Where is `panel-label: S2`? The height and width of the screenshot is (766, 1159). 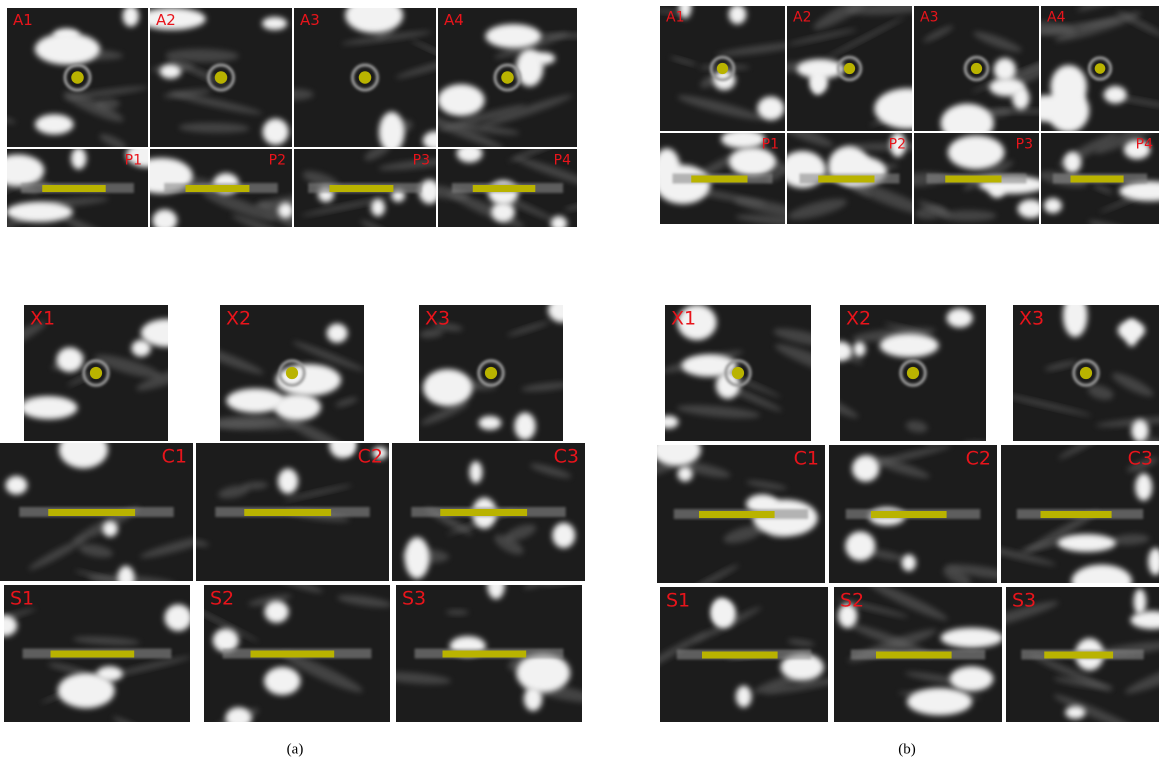
panel-label: S2 is located at coordinates (222, 599).